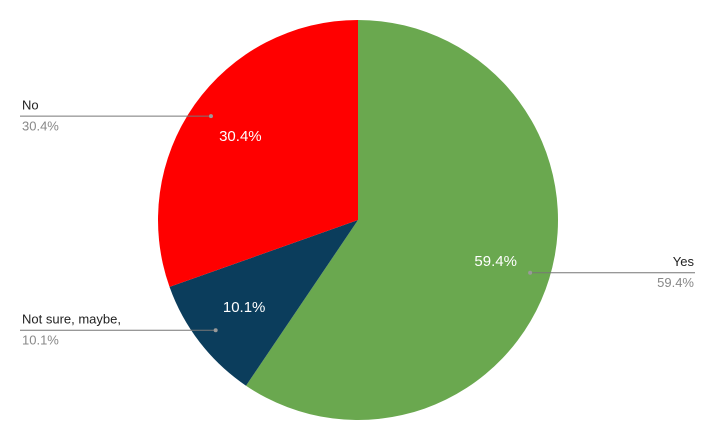 The height and width of the screenshot is (443, 716). I want to click on slice-label: 59.4%, so click(495, 261).